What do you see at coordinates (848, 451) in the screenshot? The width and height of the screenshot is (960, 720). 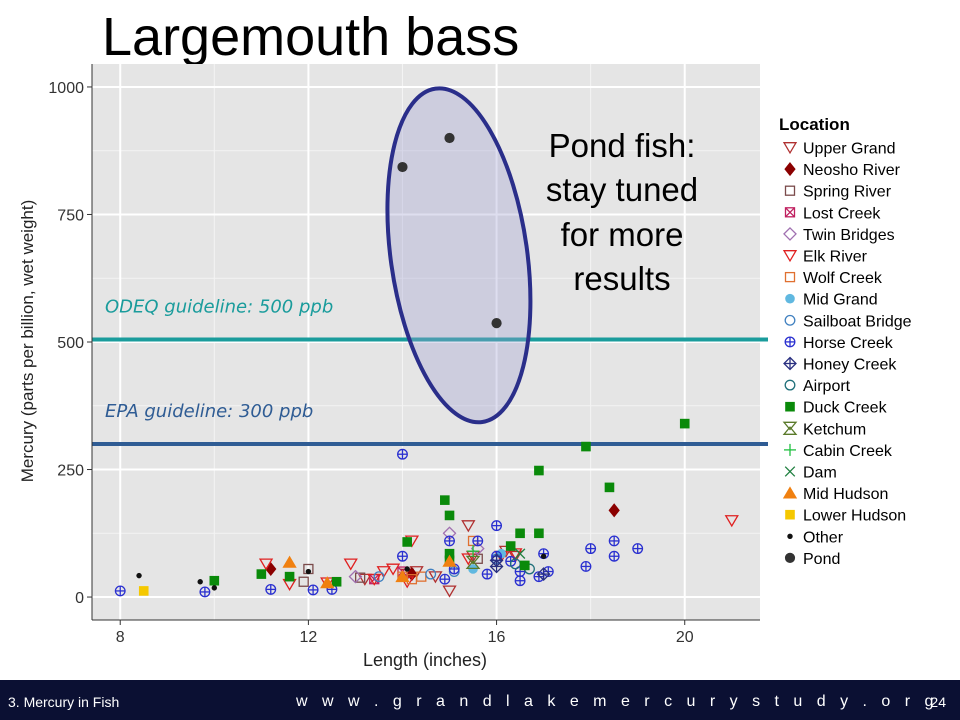 I see `legend-label: Cabin Creek` at bounding box center [848, 451].